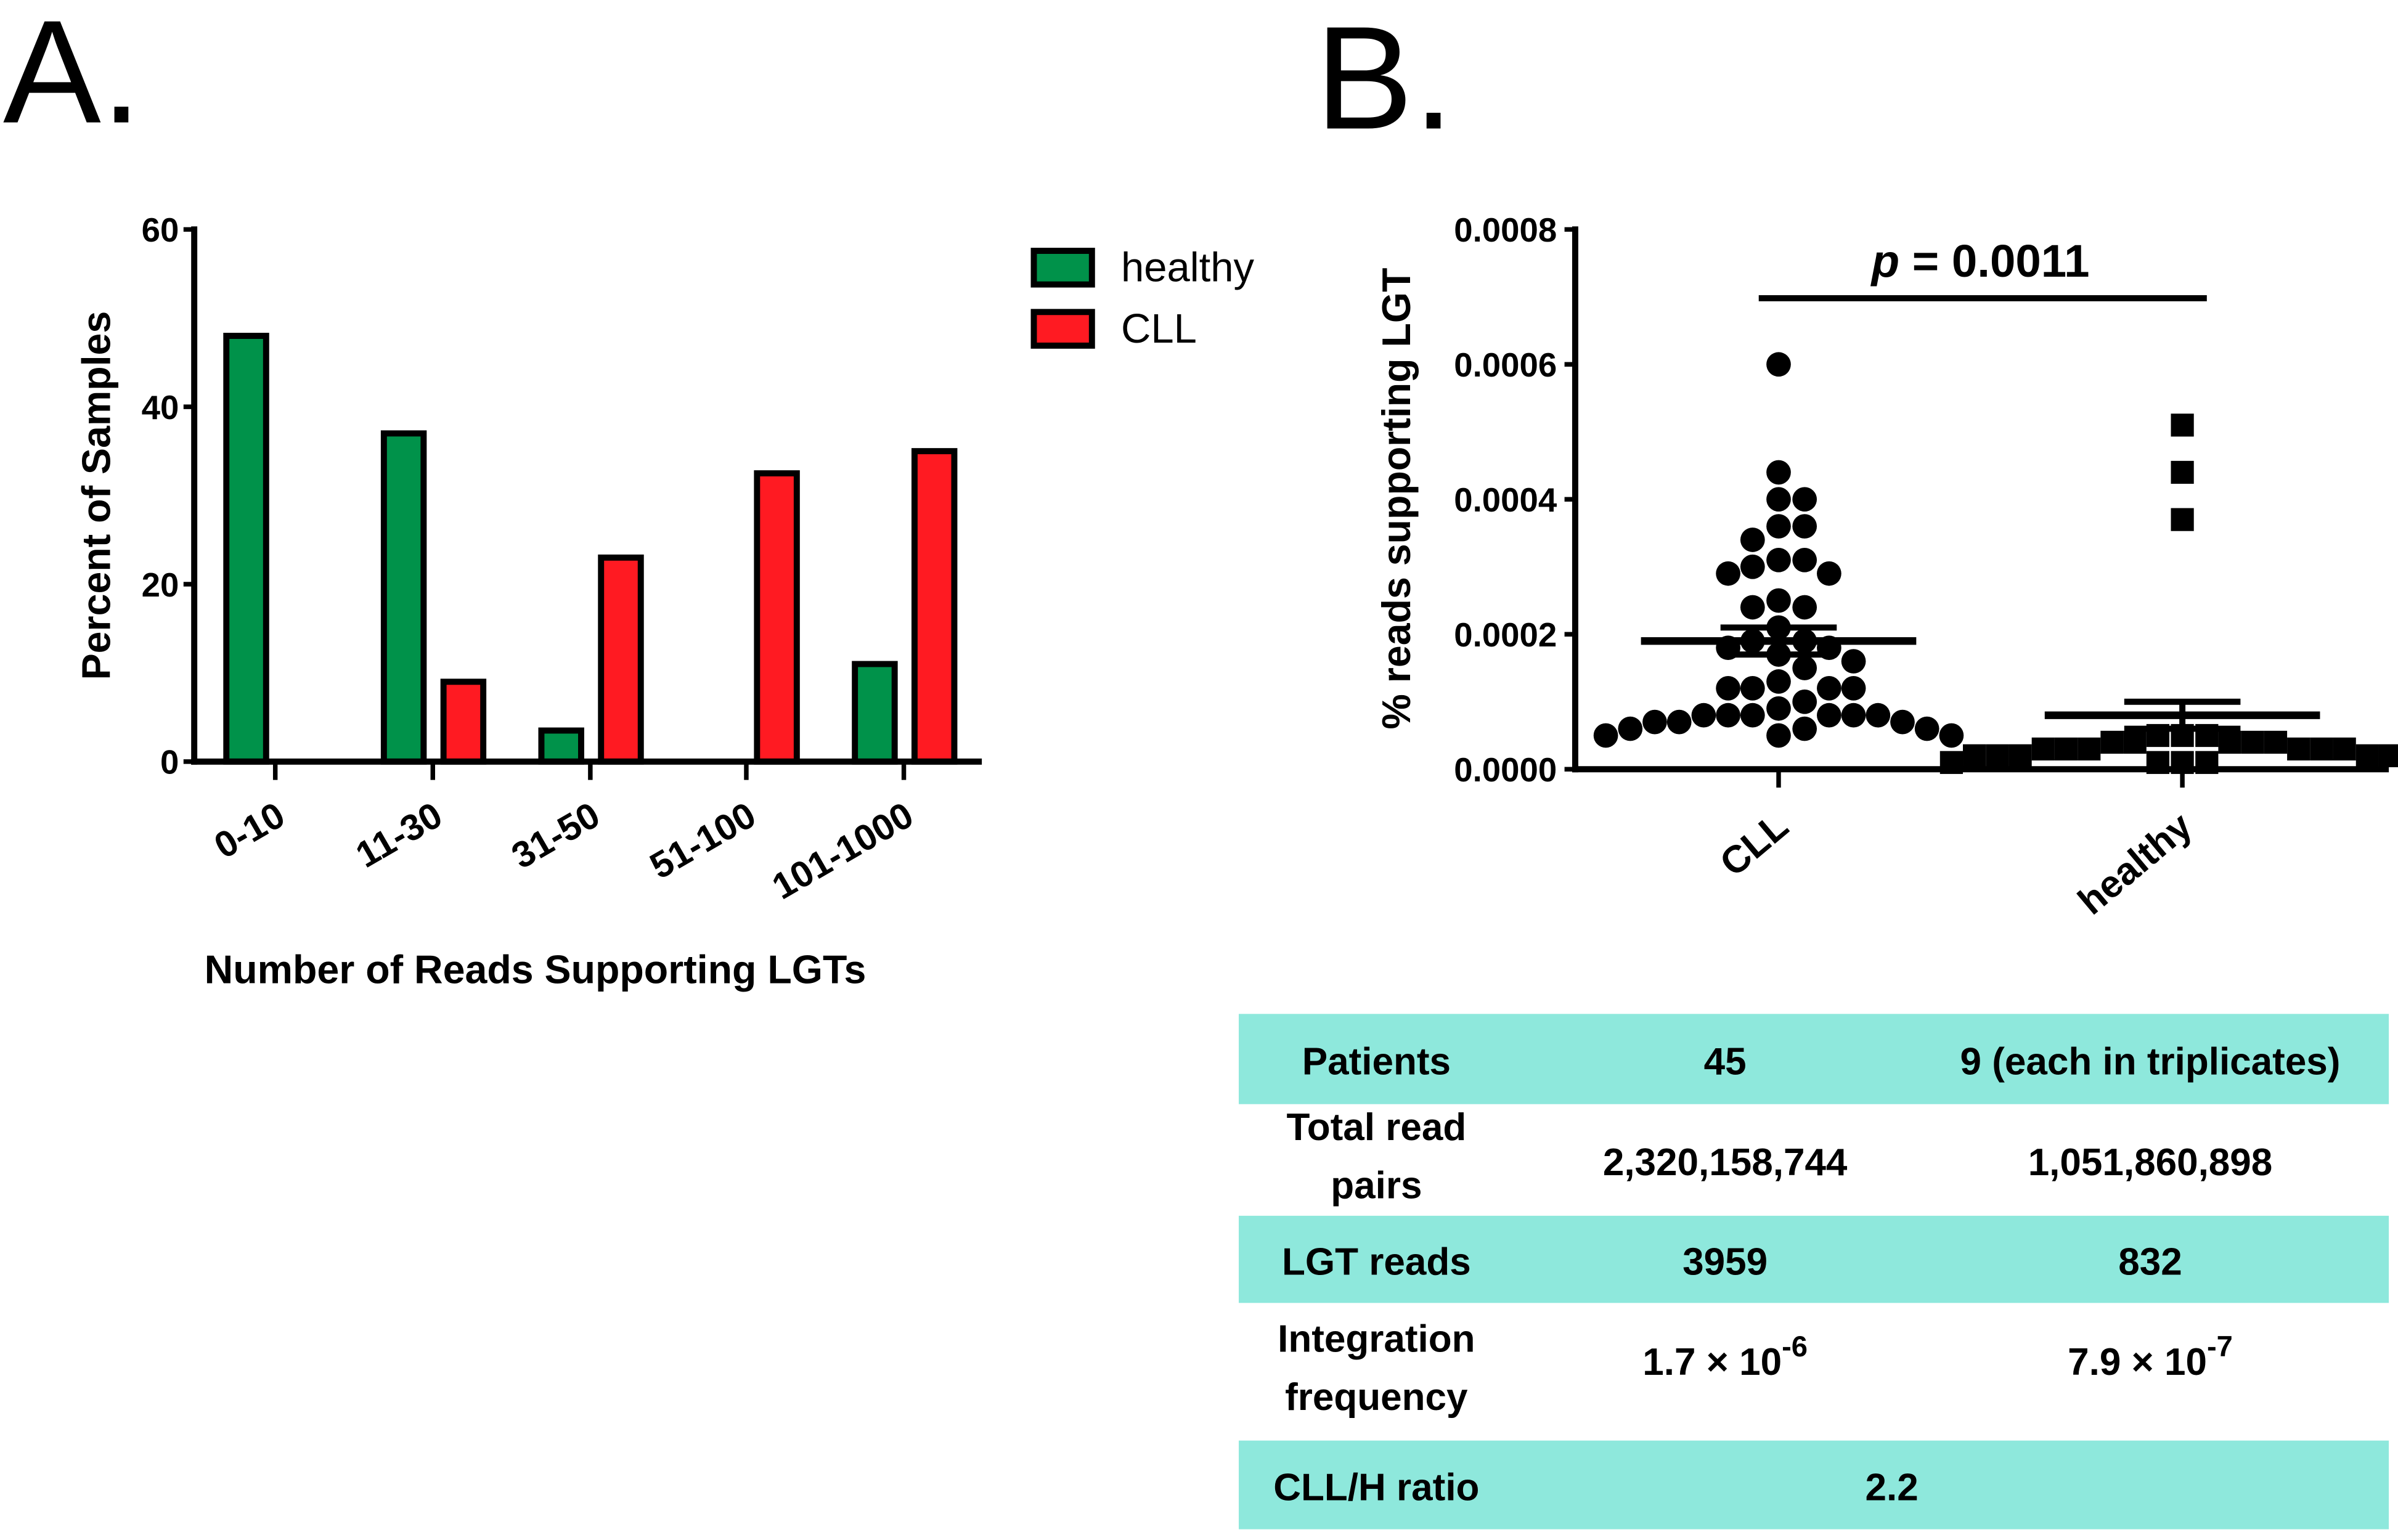  I want to click on cell-cll: 2,320,158,744, so click(1726, 1163).